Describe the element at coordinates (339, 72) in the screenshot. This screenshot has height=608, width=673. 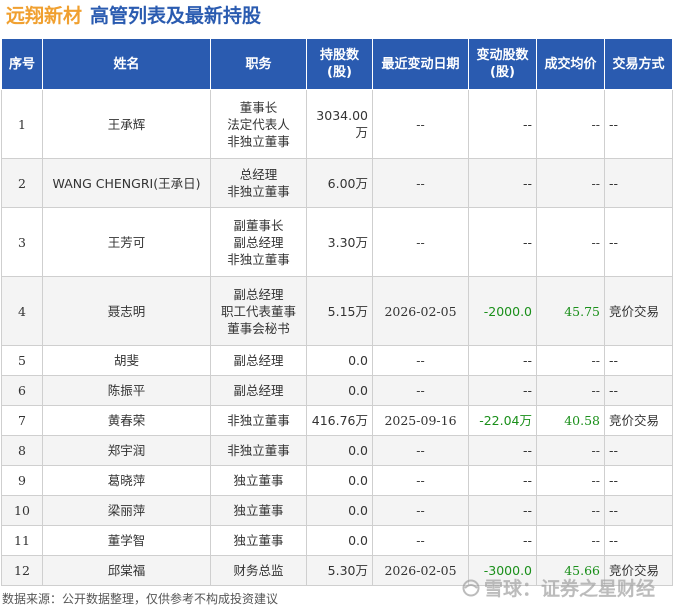
I see `header-holdings-line2: (股)` at that location.